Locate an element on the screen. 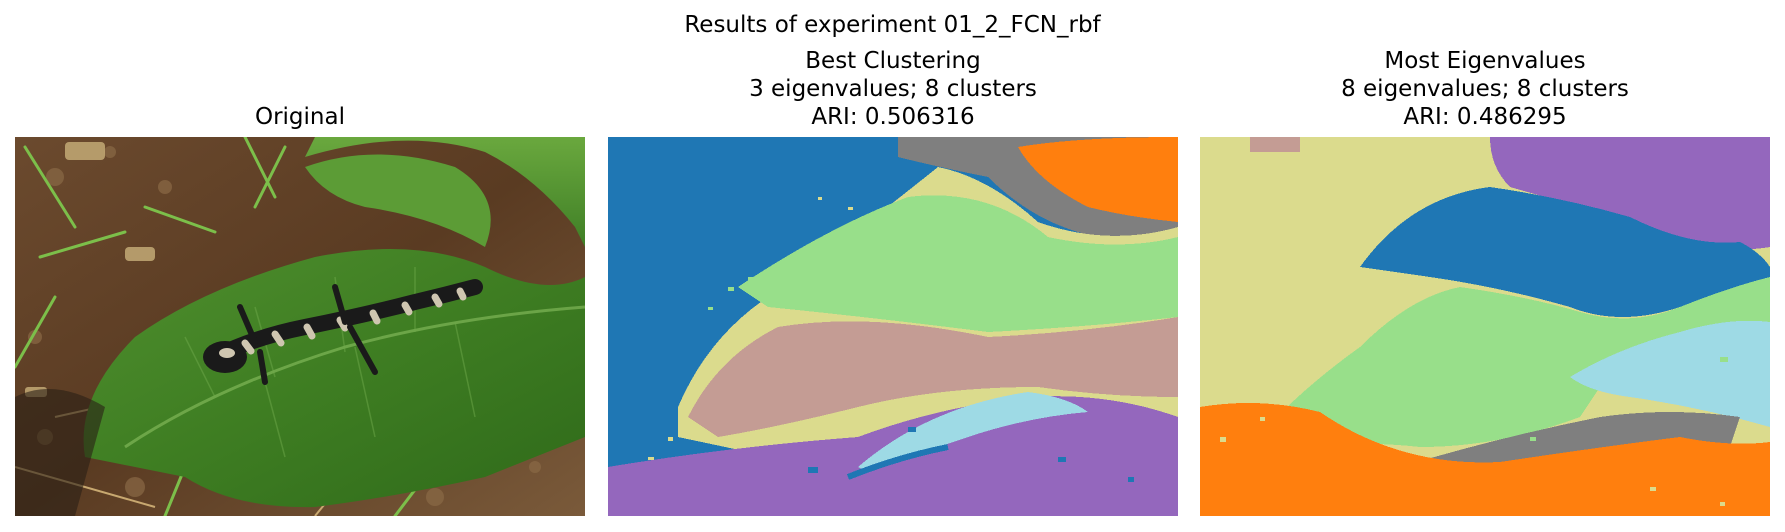  panel-title-line: Original is located at coordinates (299, 117).